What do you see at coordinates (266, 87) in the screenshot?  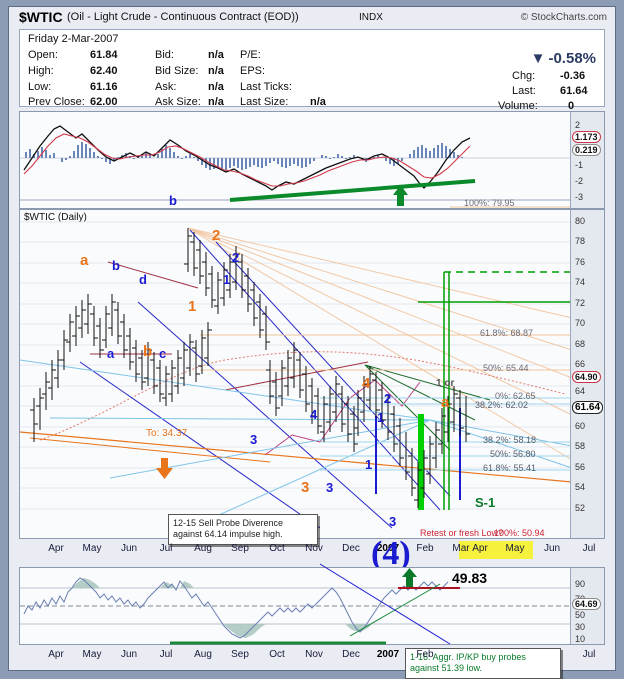 I see `quote-label-last-ticks: Last Ticks:` at bounding box center [266, 87].